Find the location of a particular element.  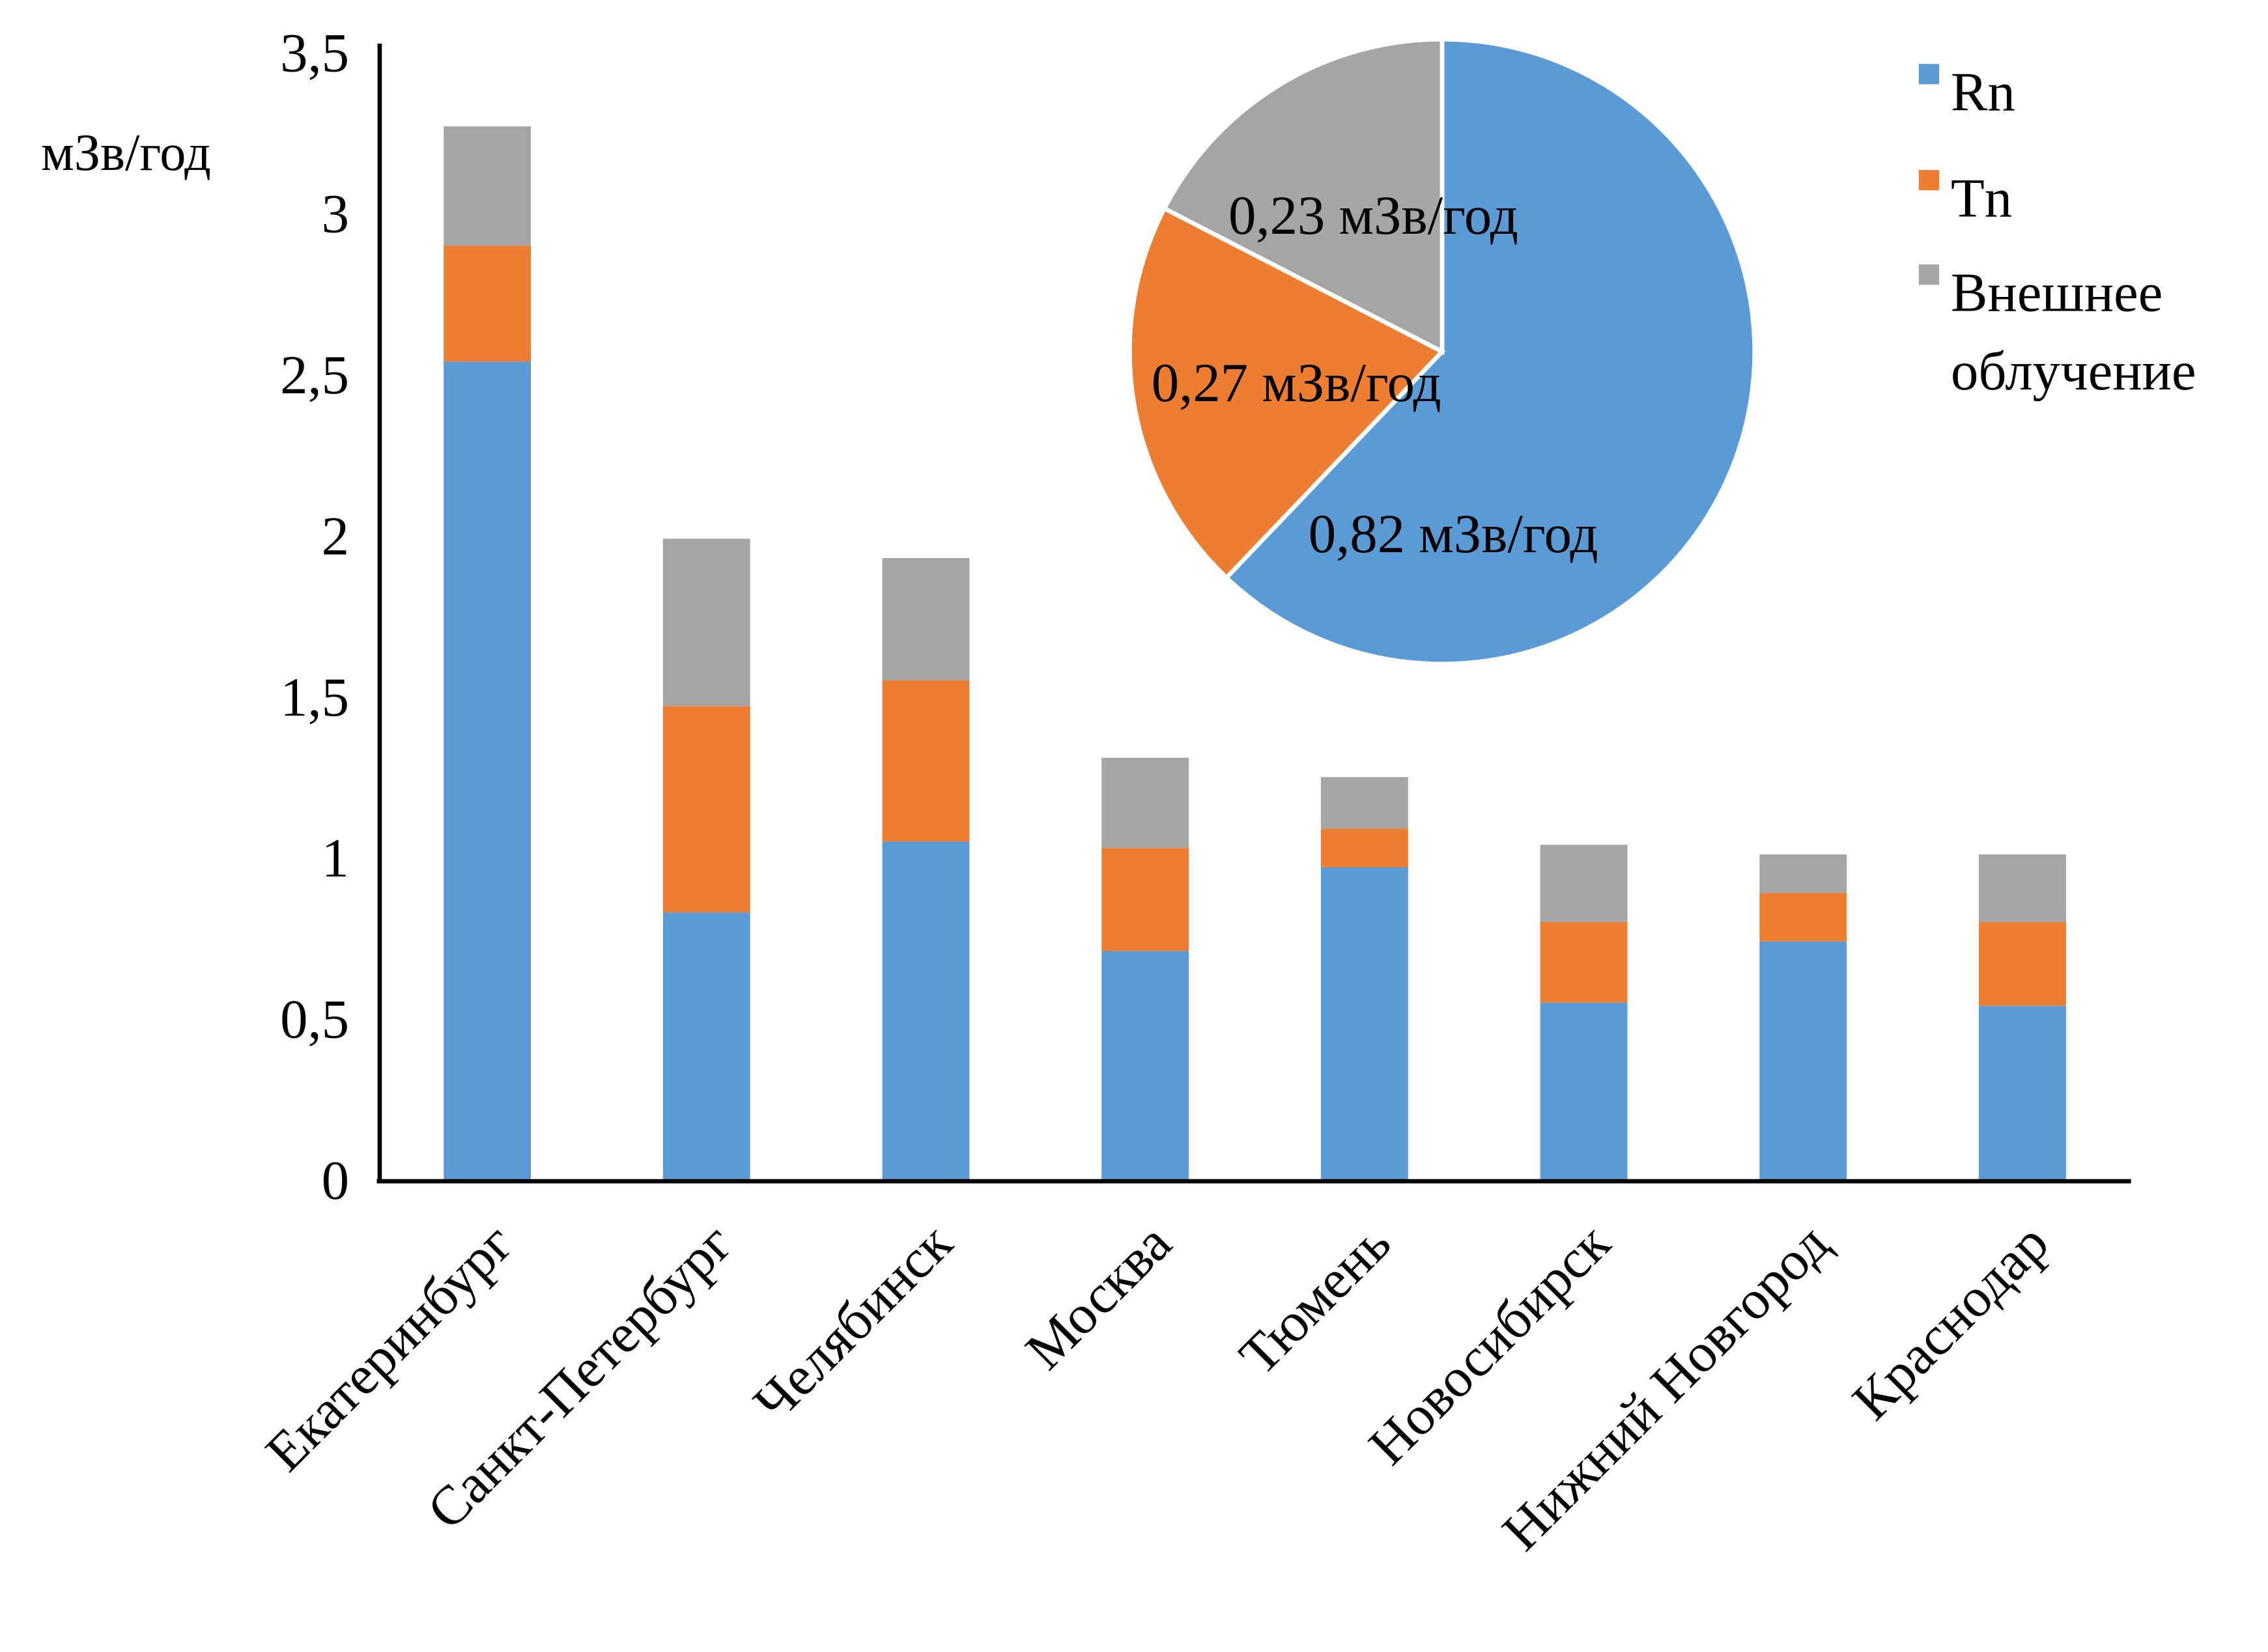

pie-chart is located at coordinates (1442, 352).